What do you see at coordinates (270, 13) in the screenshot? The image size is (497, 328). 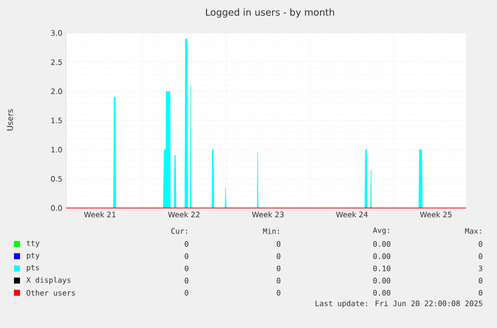 I see `chart-title: Logged in users - by month` at bounding box center [270, 13].